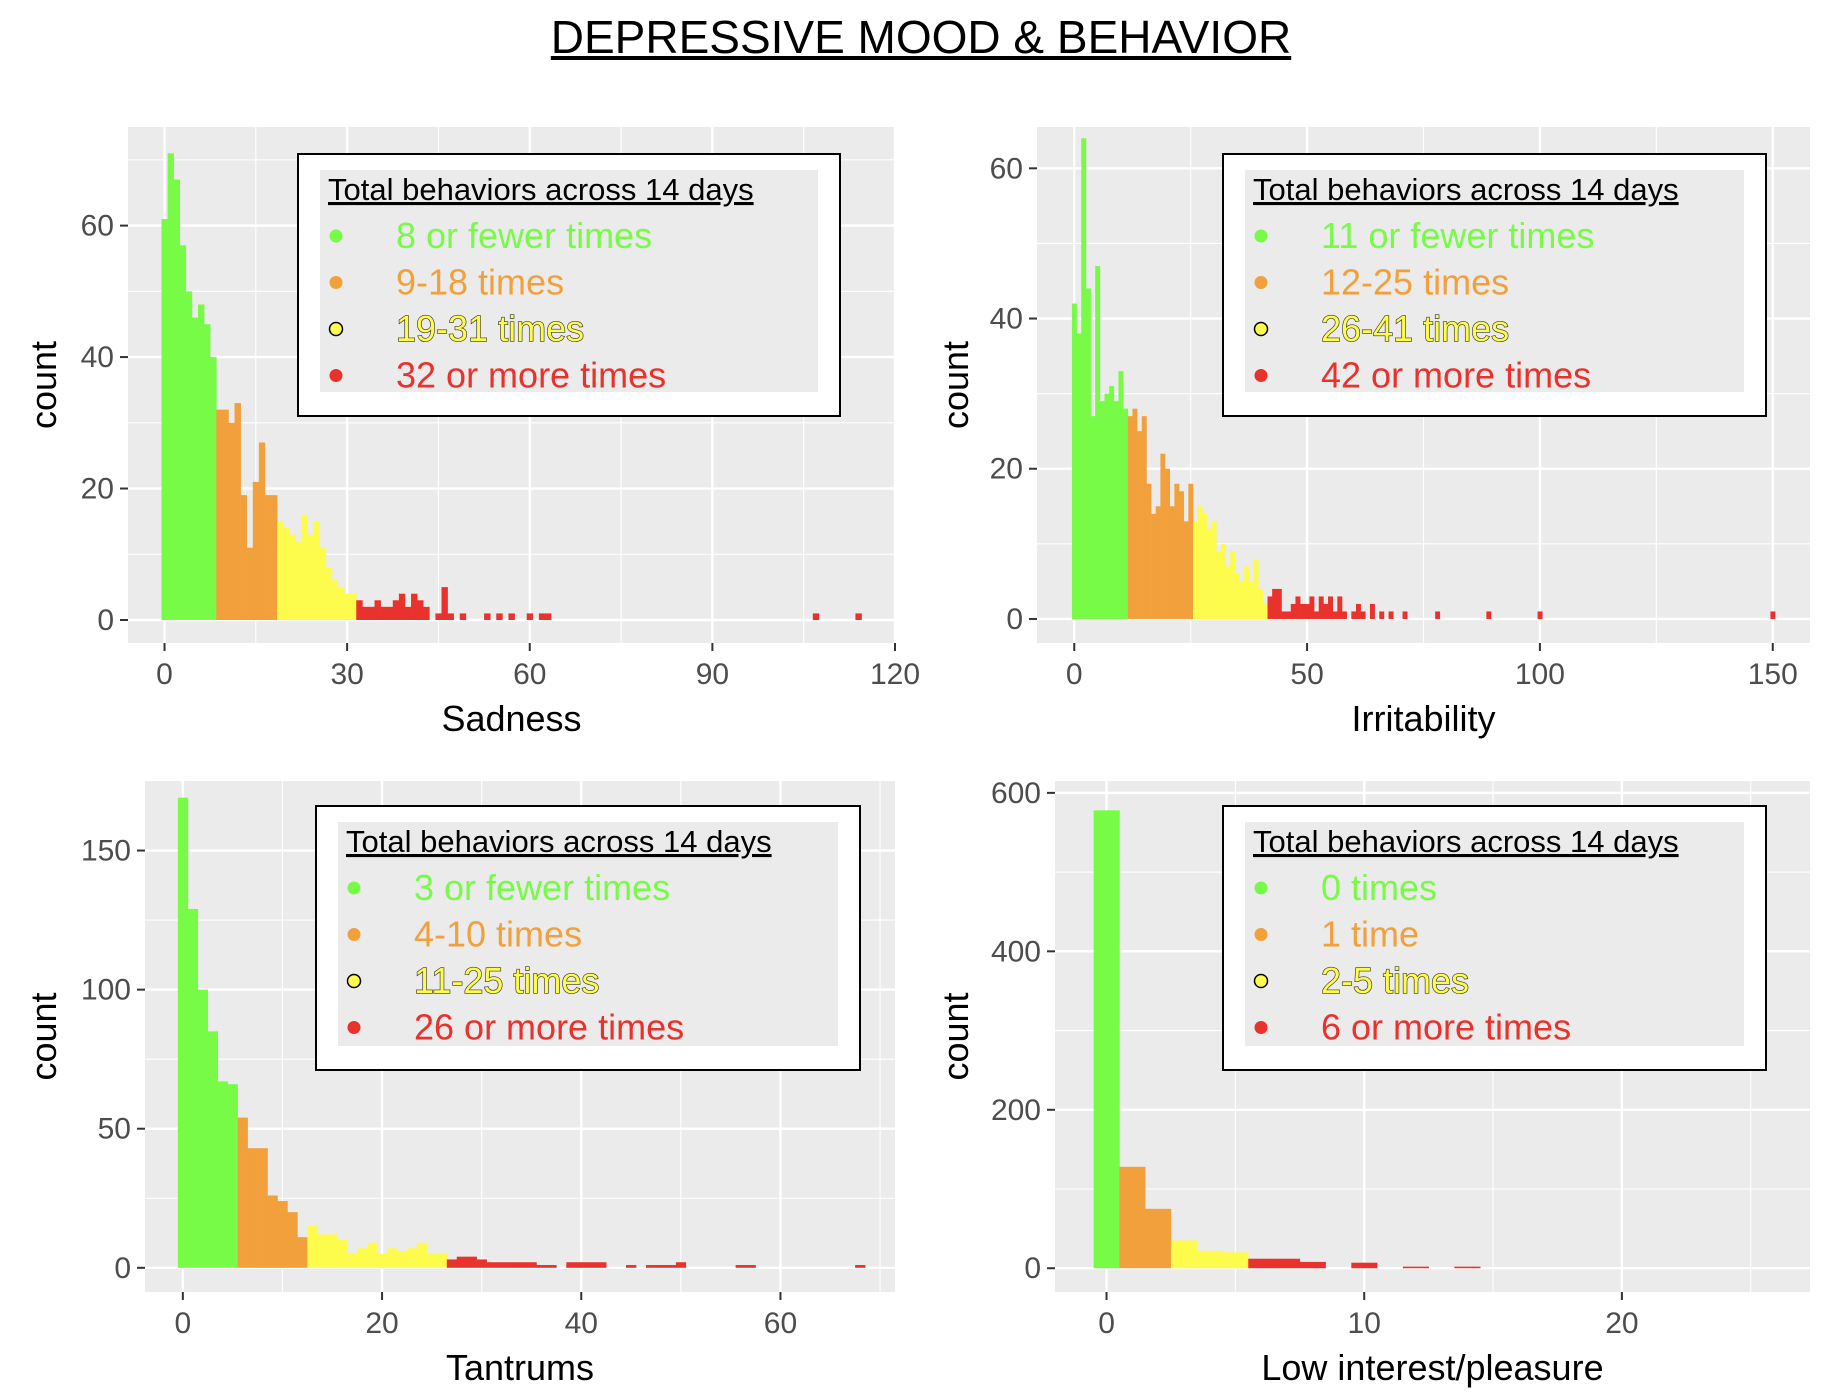 This screenshot has width=1842, height=1396. Describe the element at coordinates (1457, 235) in the screenshot. I see `legend-entry-label: 11 or fewer times` at that location.